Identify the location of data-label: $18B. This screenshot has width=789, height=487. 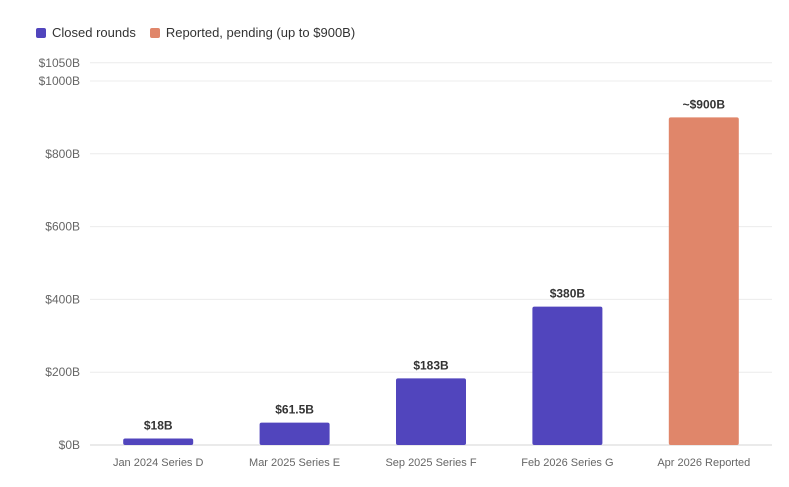
(158, 425).